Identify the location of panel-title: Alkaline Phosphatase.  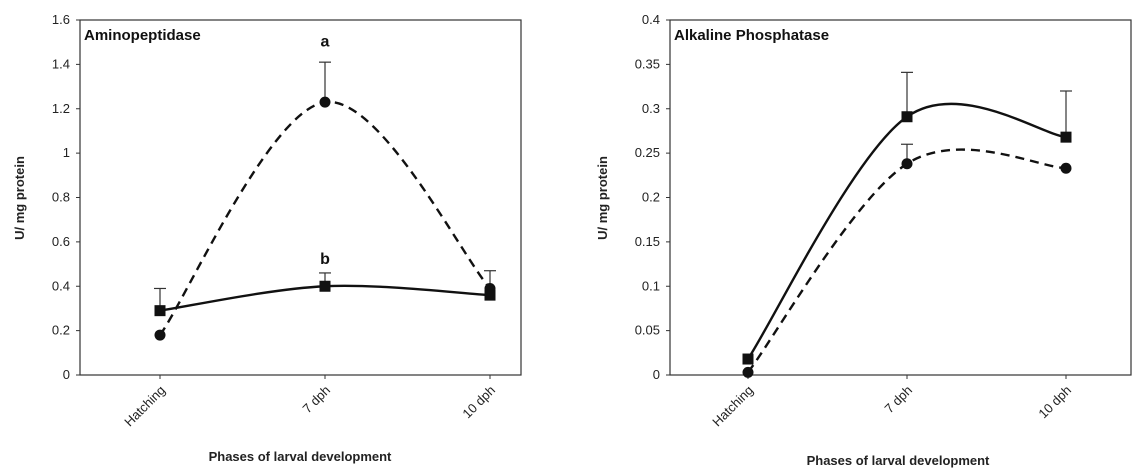
(751, 35).